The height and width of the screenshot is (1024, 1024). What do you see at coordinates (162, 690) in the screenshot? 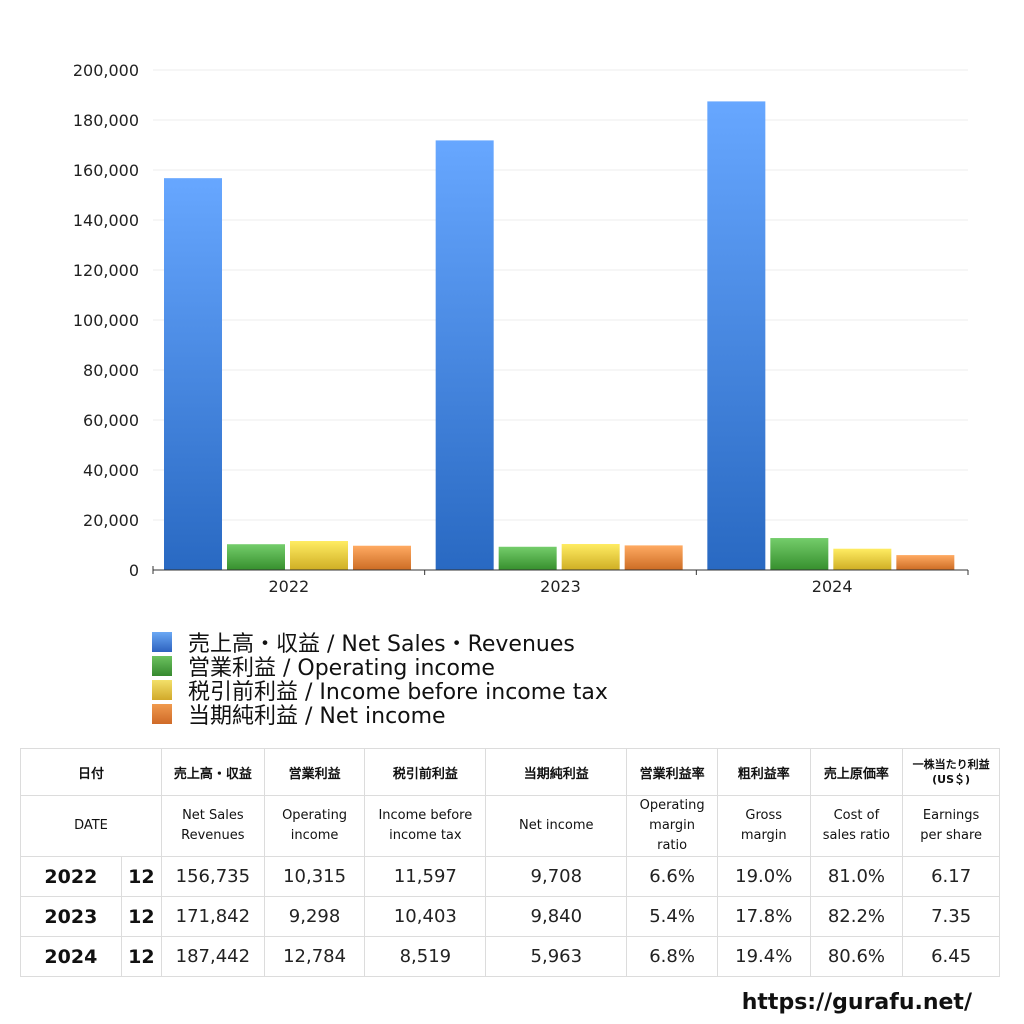
I see `legend-swatch-income-before-tax` at bounding box center [162, 690].